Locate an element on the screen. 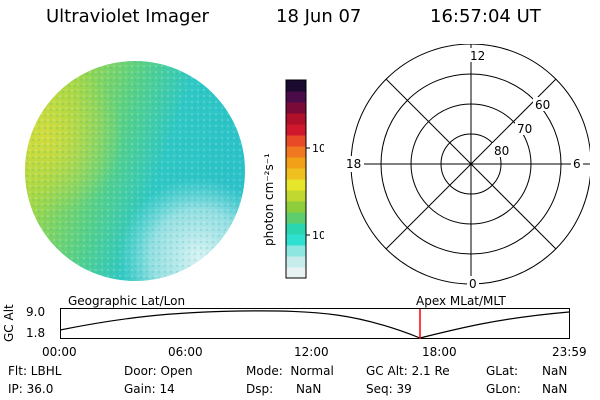  glat-value: NaN is located at coordinates (555, 371).